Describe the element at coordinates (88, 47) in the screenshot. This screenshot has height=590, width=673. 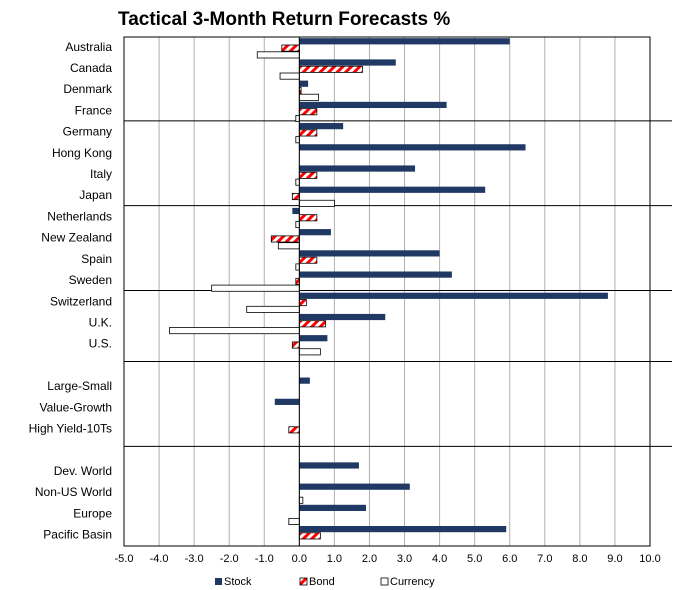
I see `y-tick-label: Australia` at that location.